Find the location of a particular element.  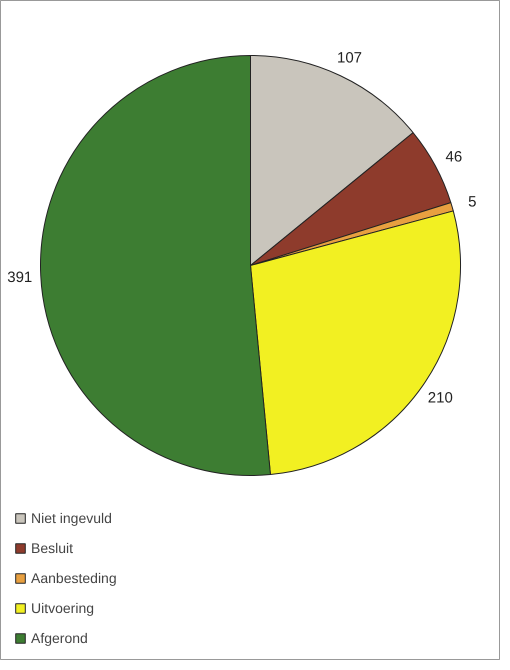

legend-label: Afgerond is located at coordinates (59, 638).